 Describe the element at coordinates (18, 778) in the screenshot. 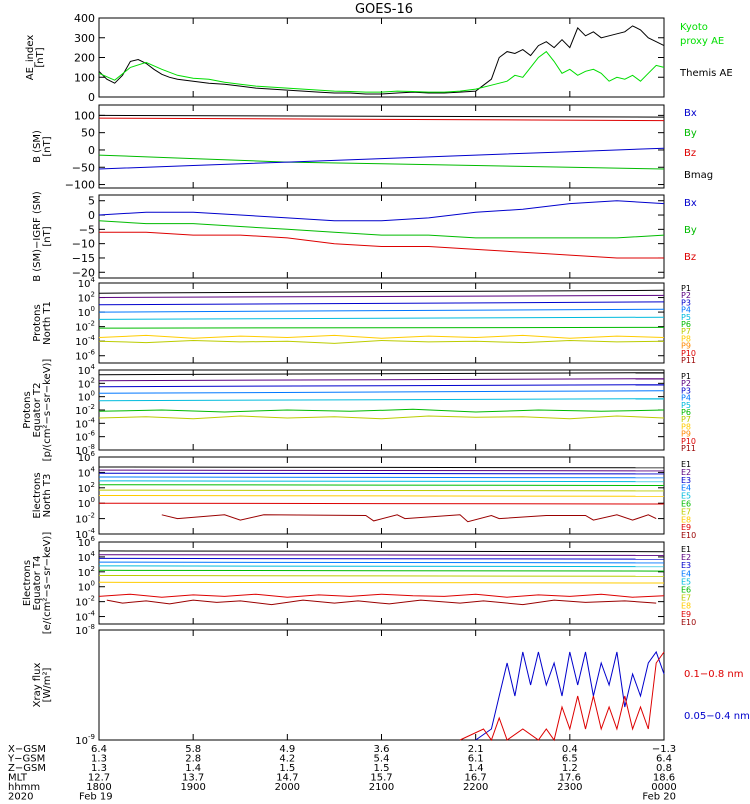

I see `xaxis-row-label: MLT` at that location.